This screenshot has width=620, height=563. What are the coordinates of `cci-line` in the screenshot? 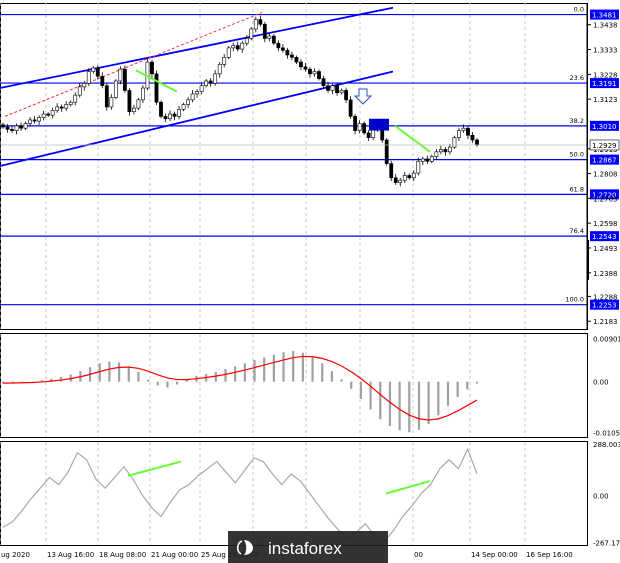 It's located at (240, 495).